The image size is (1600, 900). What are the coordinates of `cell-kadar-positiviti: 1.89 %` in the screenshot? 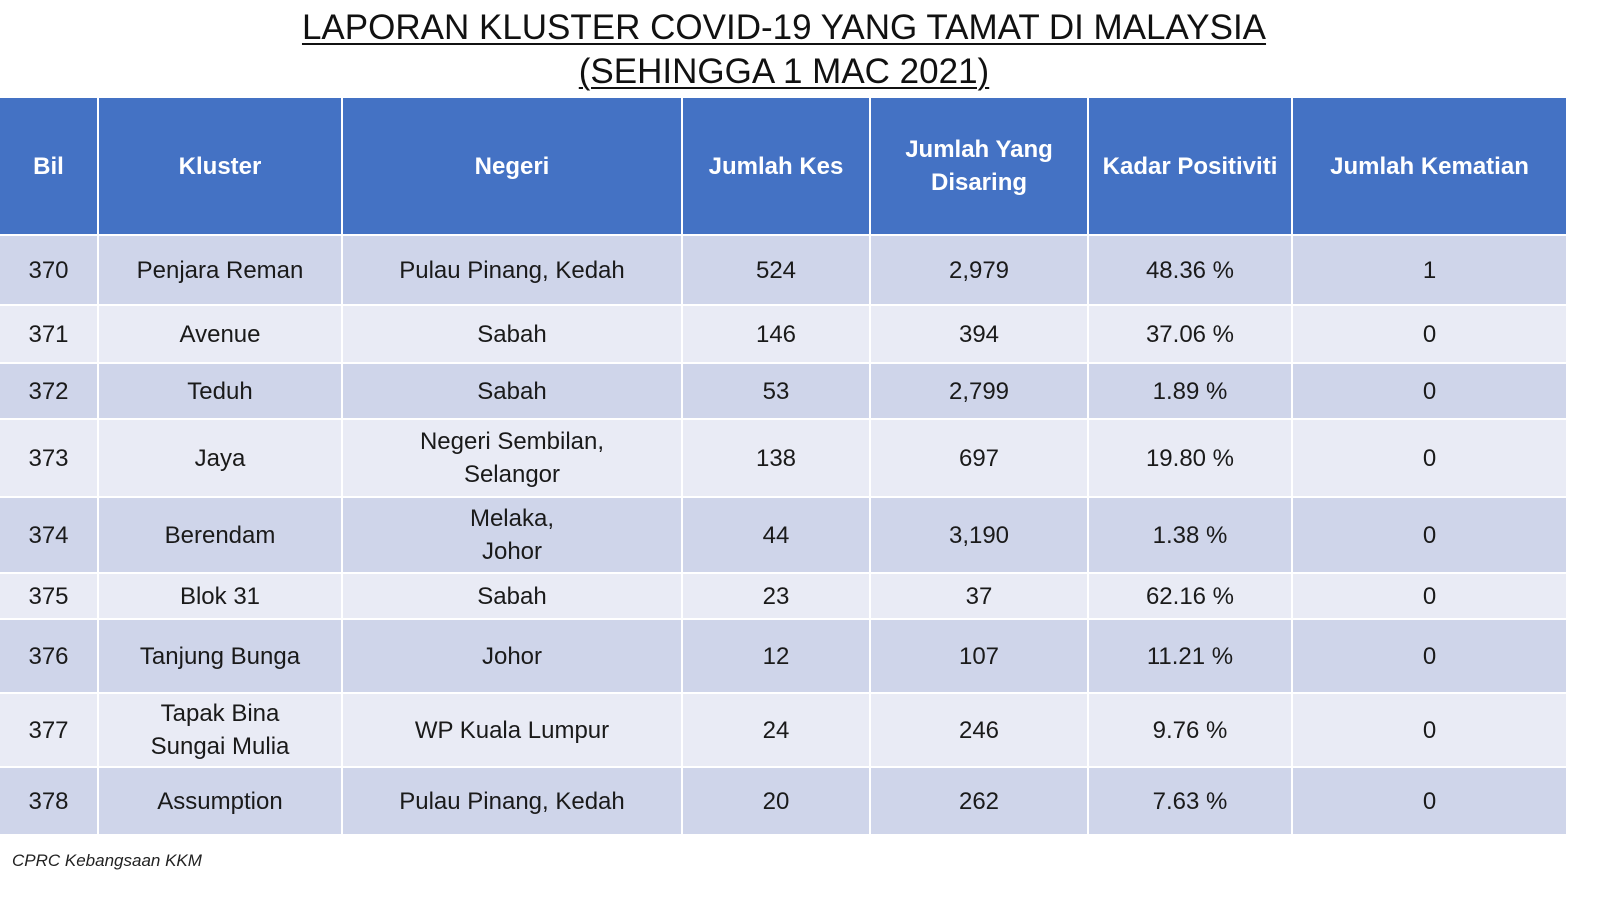 It's located at (1190, 391).